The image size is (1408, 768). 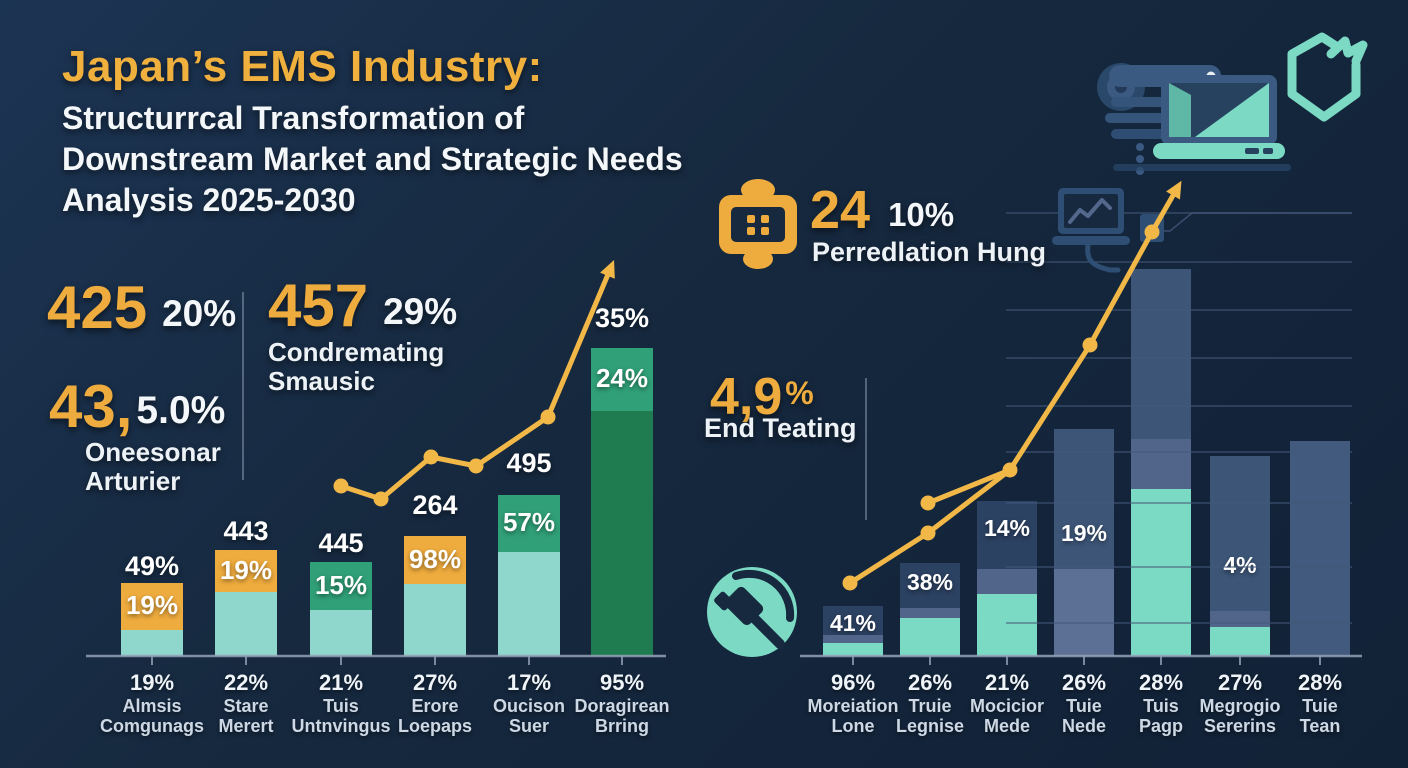 What do you see at coordinates (1084, 703) in the screenshot?
I see `x-axis-label: 26% Tuie Nede` at bounding box center [1084, 703].